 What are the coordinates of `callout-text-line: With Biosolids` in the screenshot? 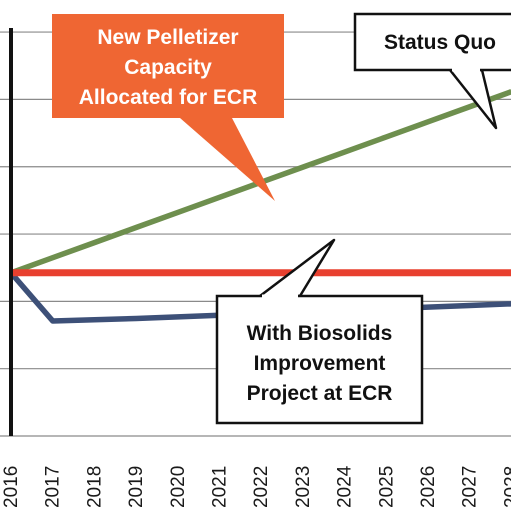 It's located at (320, 333).